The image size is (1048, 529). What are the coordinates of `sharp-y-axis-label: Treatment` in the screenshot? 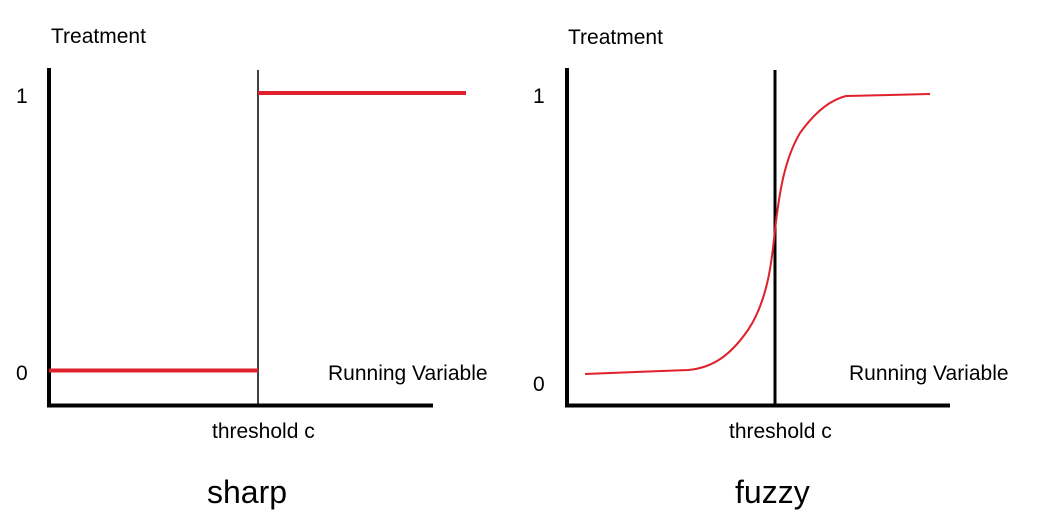 It's located at (98, 36).